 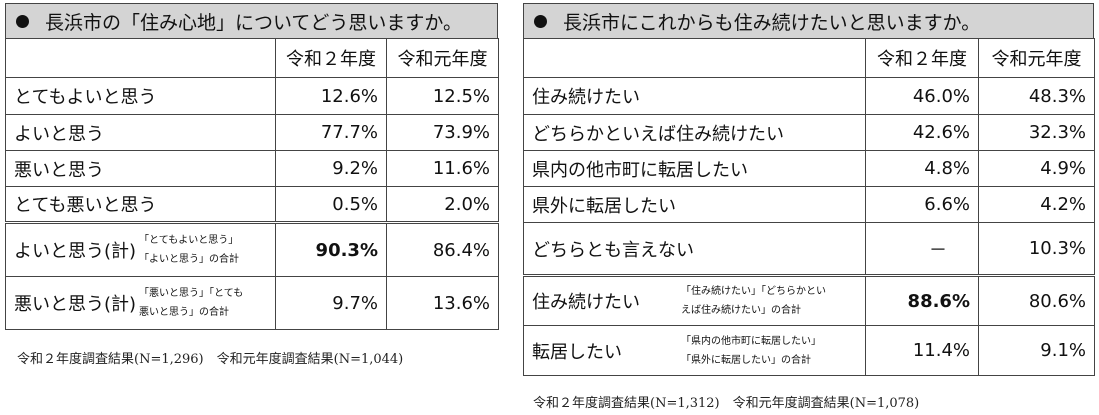 I want to click on row-label: 県内の他市町に転居したい, so click(x=694, y=168).